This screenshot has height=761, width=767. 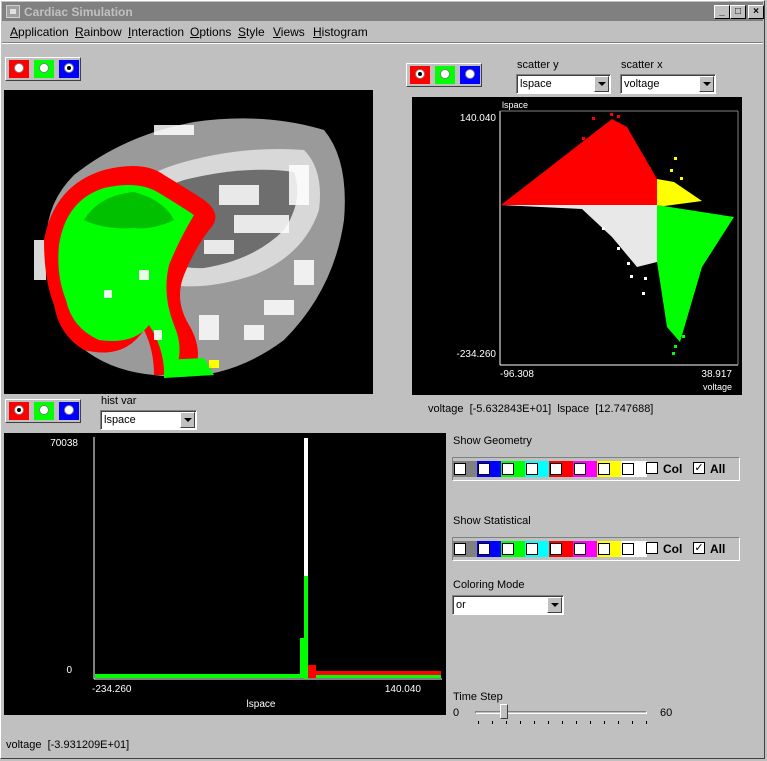 I want to click on time-step-slider-thumb, so click(x=504, y=711).